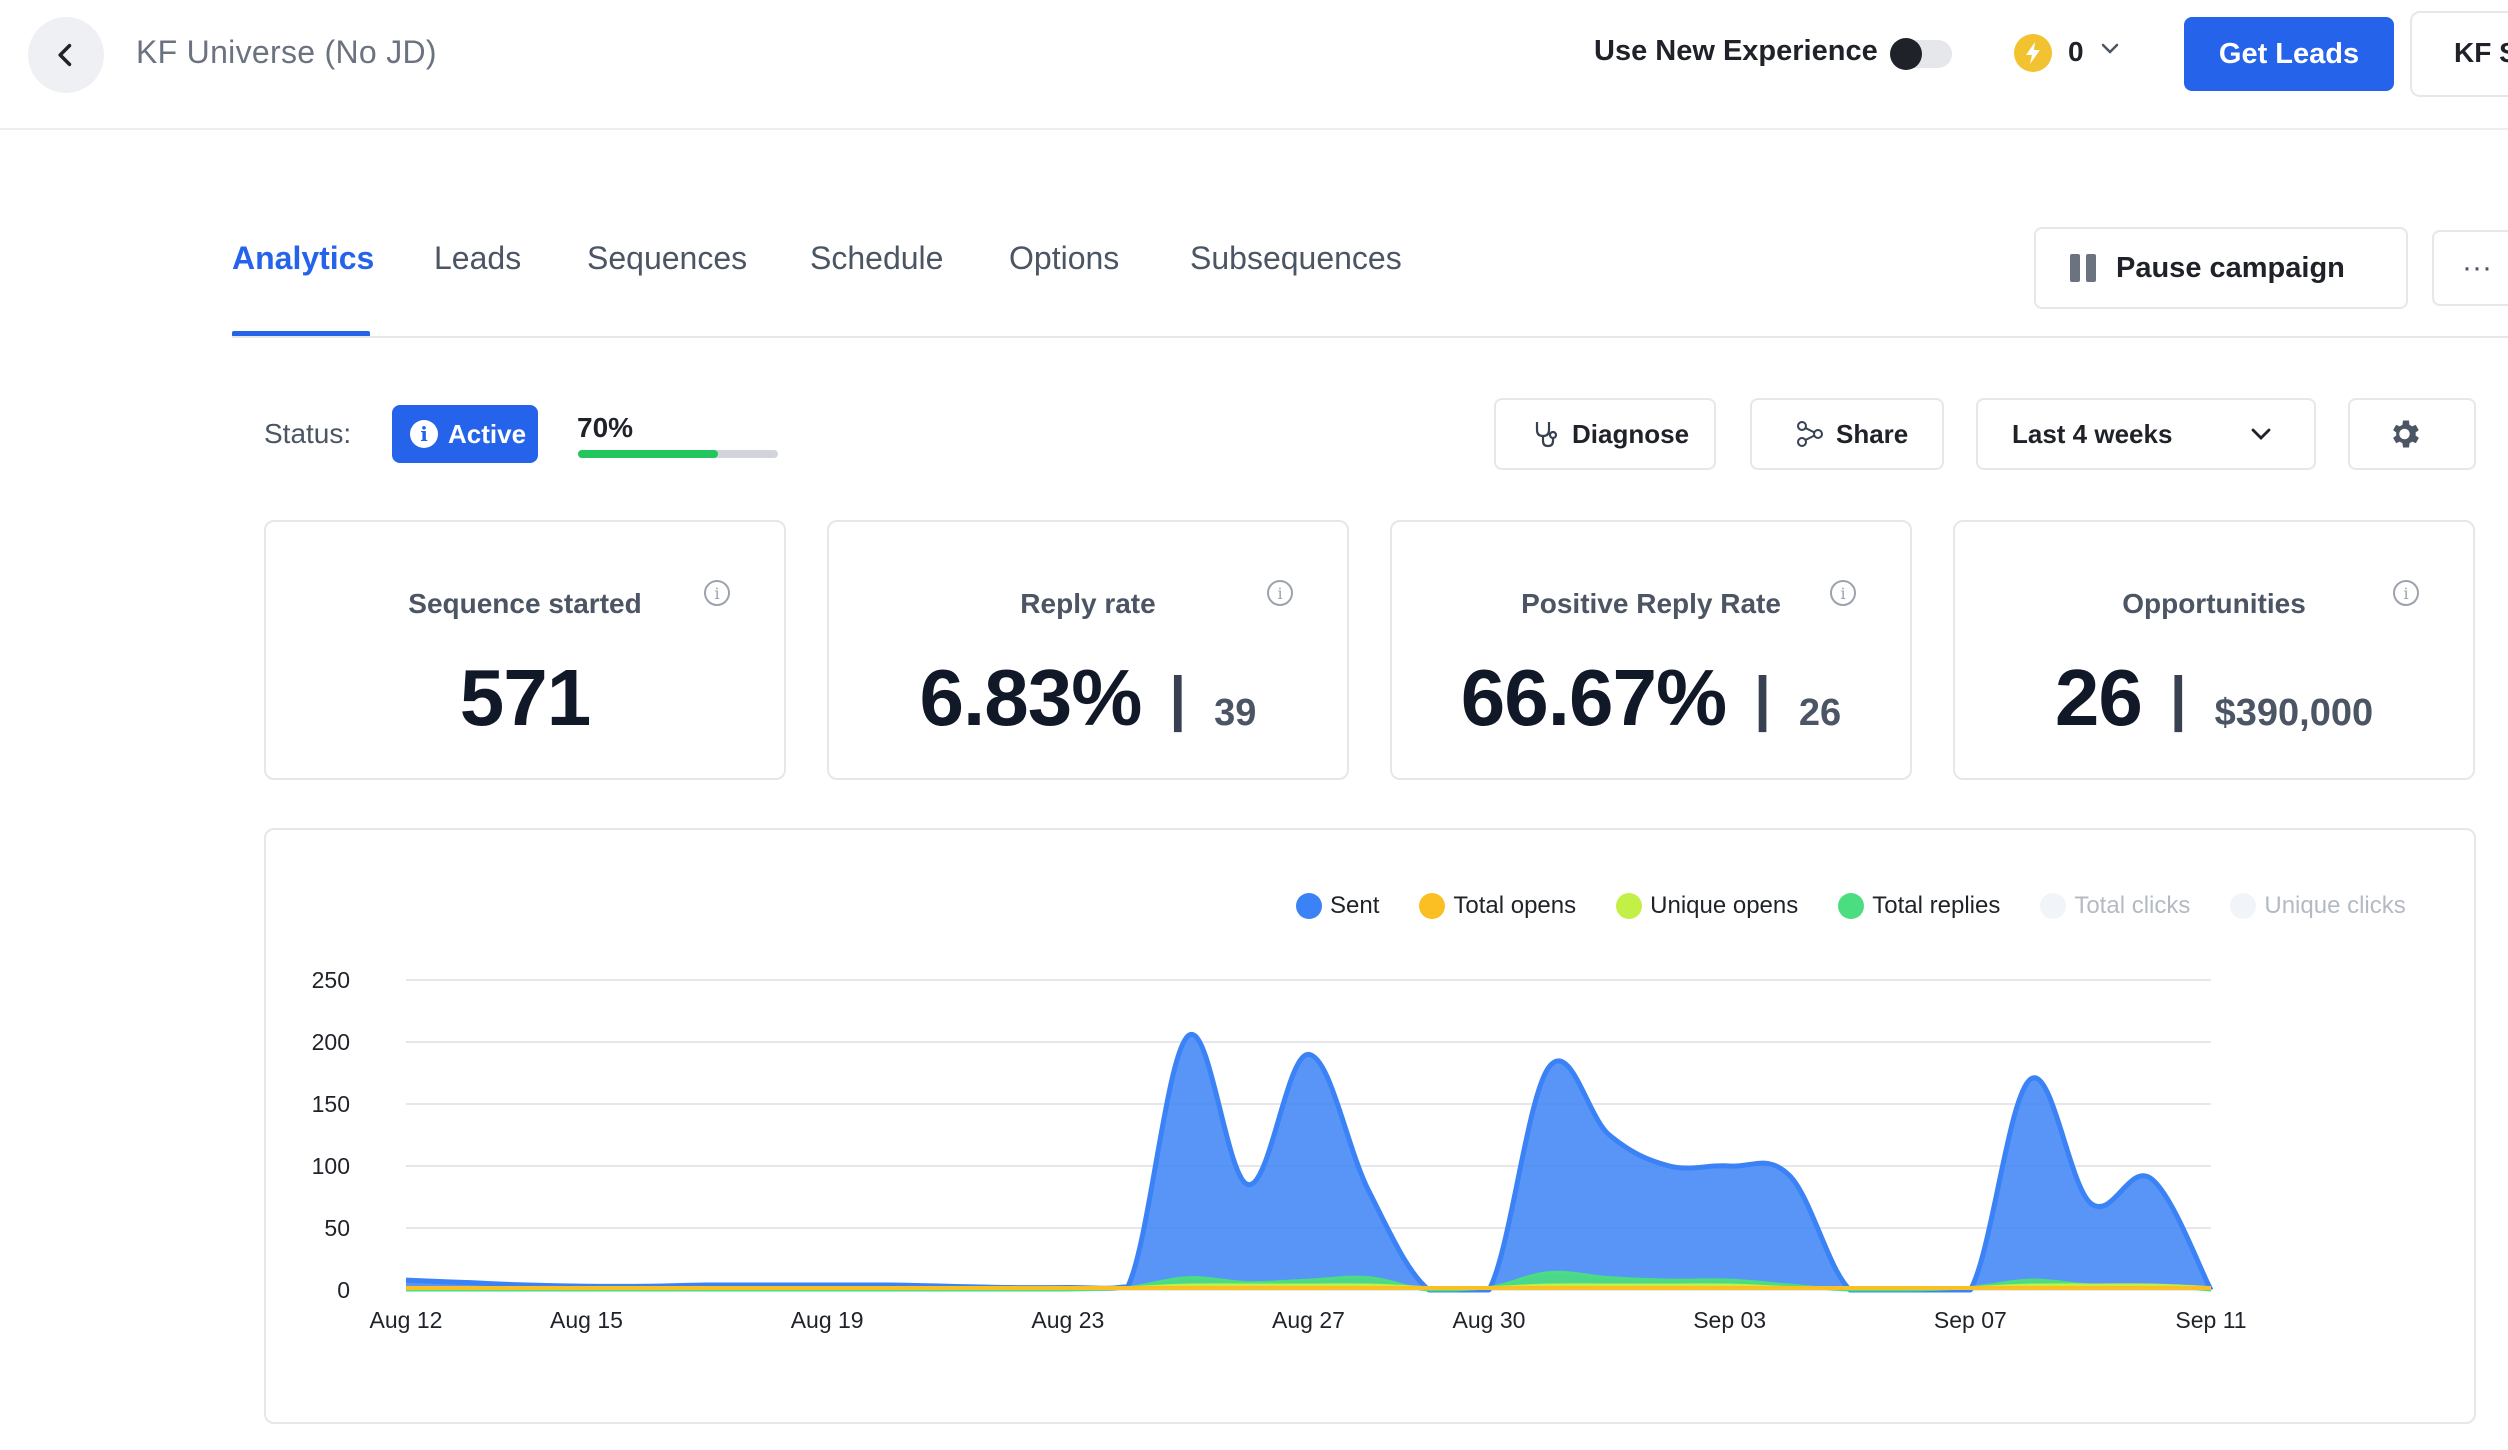 The height and width of the screenshot is (1450, 2508). Describe the element at coordinates (1651, 650) in the screenshot. I see `metric-card-positive-reply-rate: Positive Reply Rate i 66.67% | 26` at that location.